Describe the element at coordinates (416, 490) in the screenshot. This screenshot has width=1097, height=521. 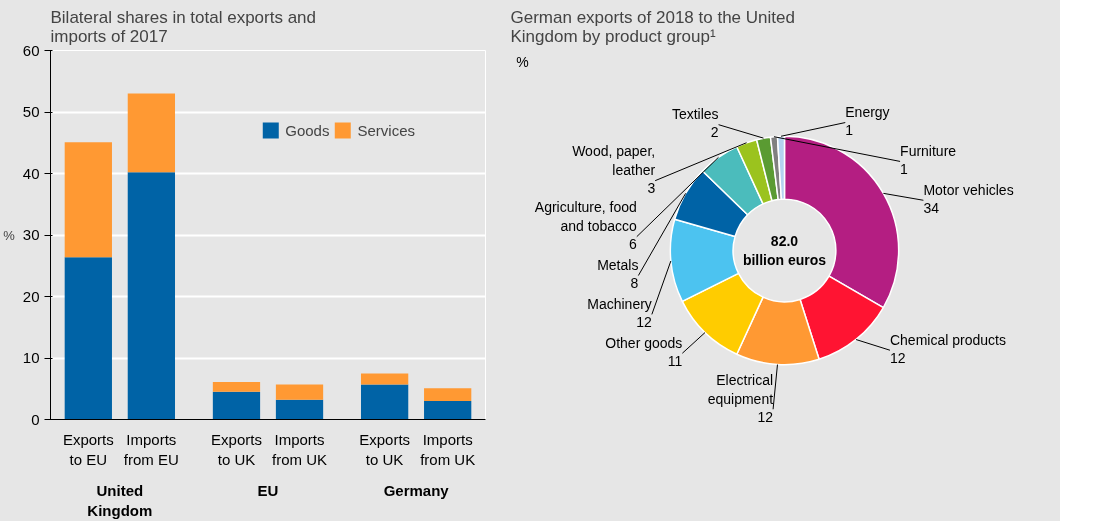
I see `text: Germany` at that location.